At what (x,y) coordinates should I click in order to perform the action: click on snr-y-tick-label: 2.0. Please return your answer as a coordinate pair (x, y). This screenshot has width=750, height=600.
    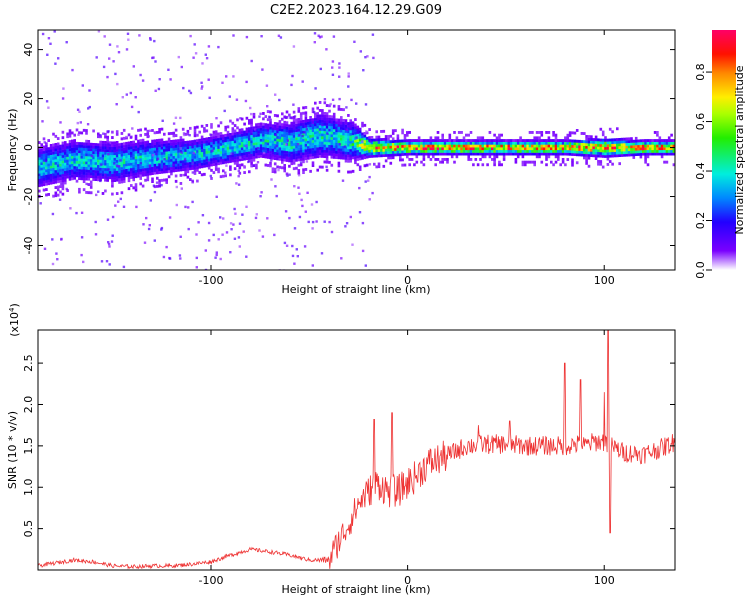
    Looking at the image, I should click on (28, 405).